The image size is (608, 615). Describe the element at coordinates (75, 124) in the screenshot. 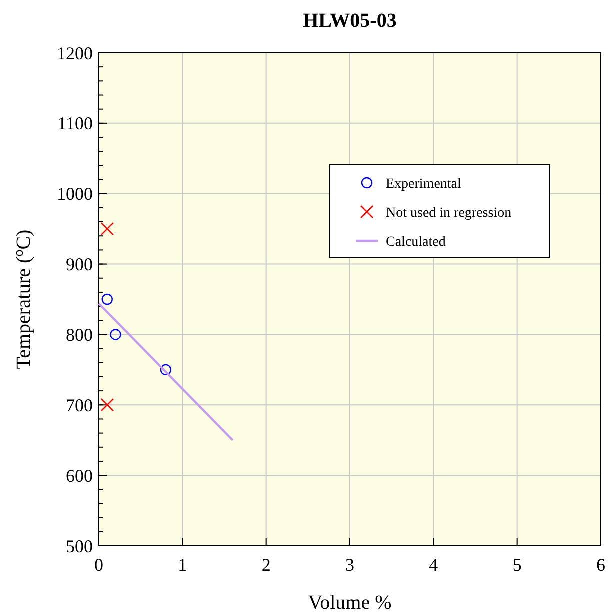

I see `y-tick-label: 1100` at that location.